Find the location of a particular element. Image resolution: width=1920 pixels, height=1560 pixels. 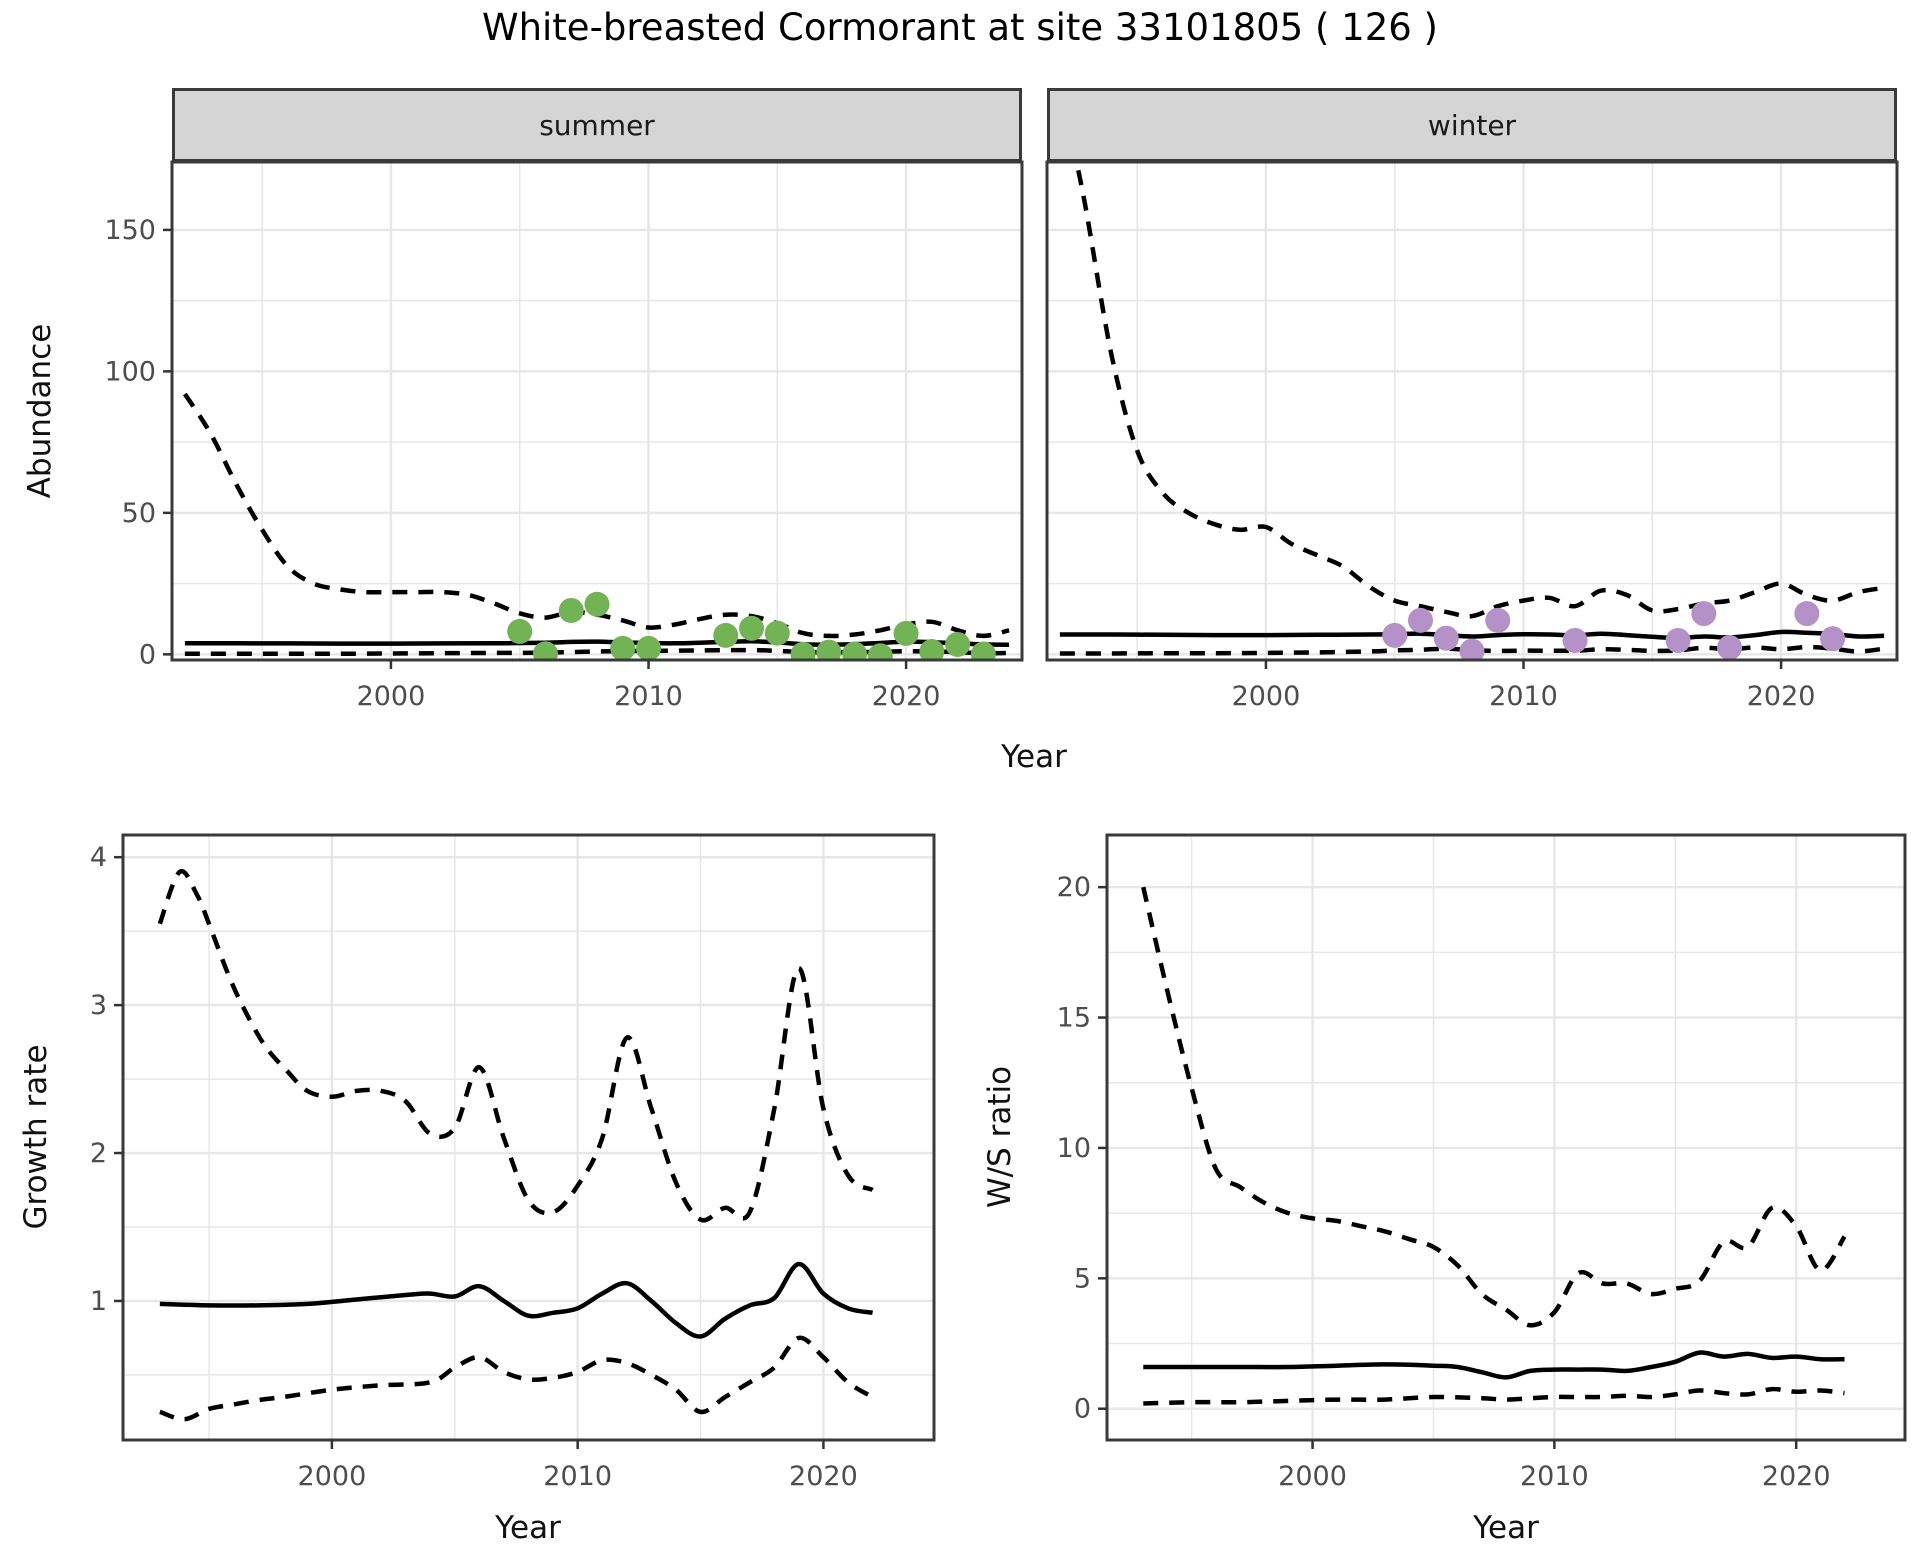

axes: 2000 2010 2020 is located at coordinates (1524, 686).